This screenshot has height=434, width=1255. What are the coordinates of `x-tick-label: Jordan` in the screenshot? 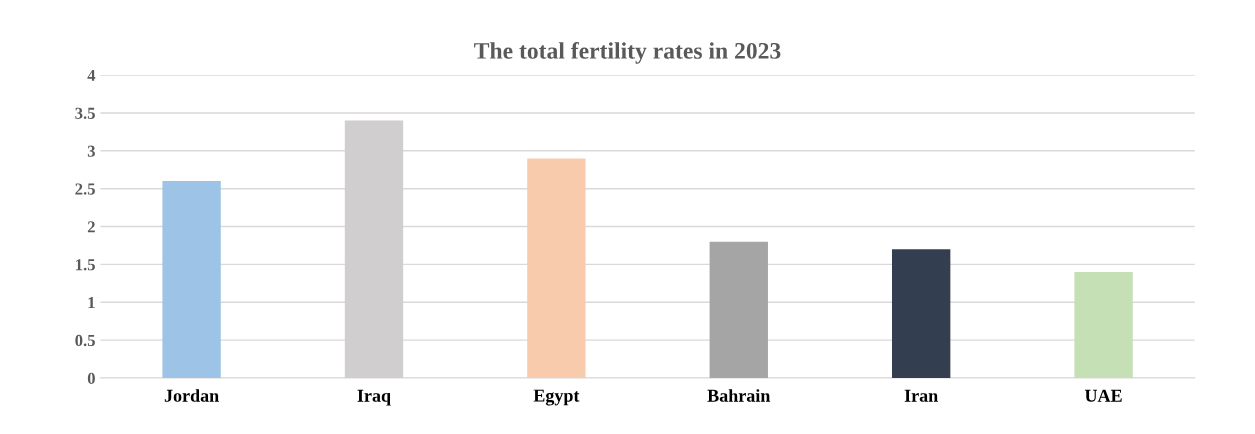 It's located at (191, 395).